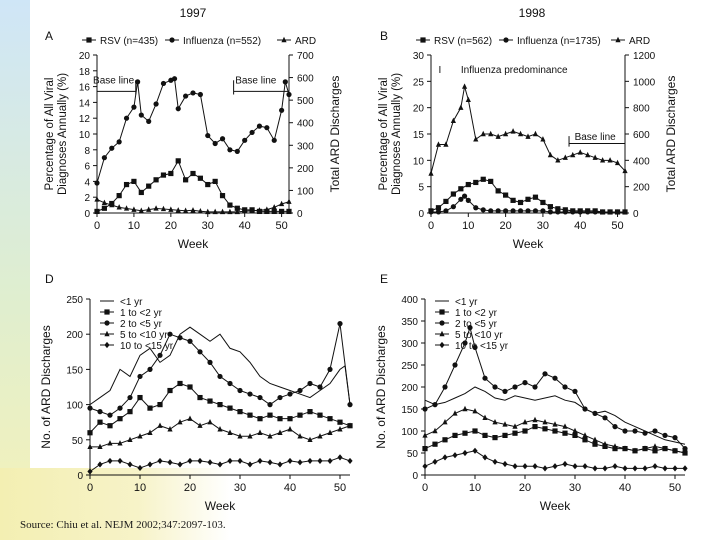 The width and height of the screenshot is (720, 540). I want to click on legend-entry: ARD, so click(630, 41).